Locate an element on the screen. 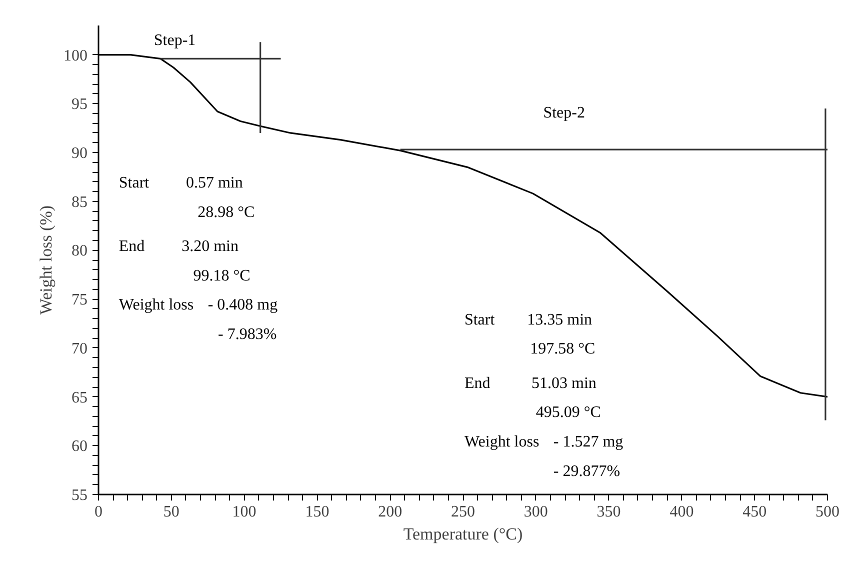  x-tick-label: 250 is located at coordinates (463, 512).